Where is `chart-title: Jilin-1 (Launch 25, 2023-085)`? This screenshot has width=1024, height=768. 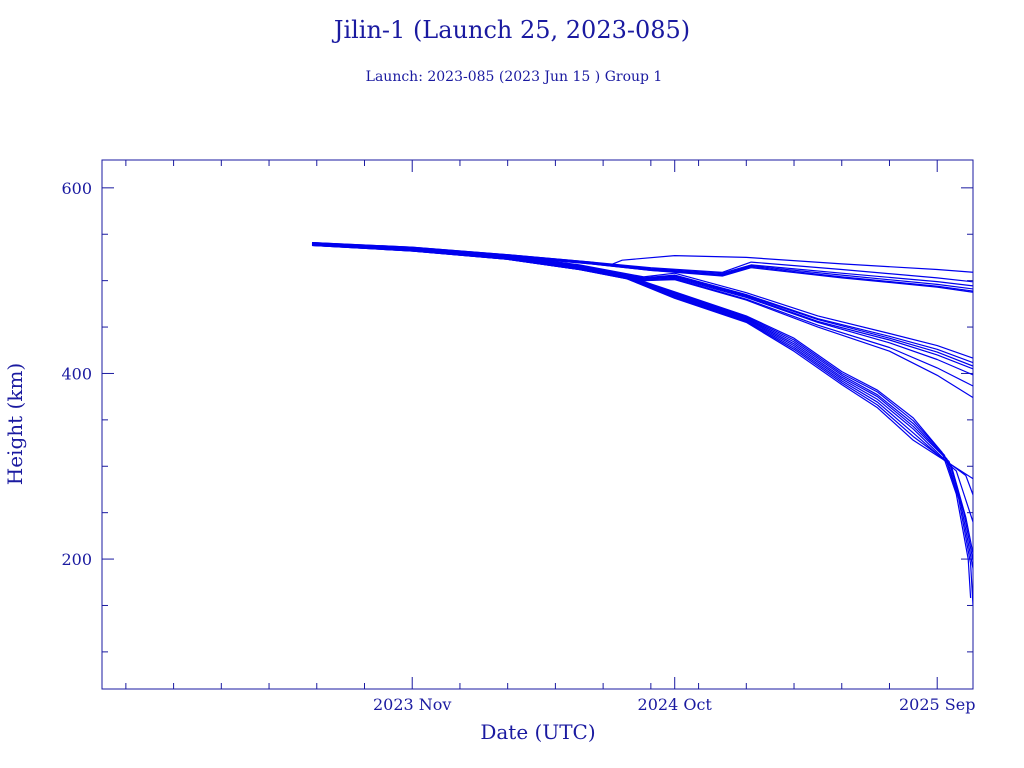
chart-title: Jilin-1 (Launch 25, 2023-085) is located at coordinates (510, 30).